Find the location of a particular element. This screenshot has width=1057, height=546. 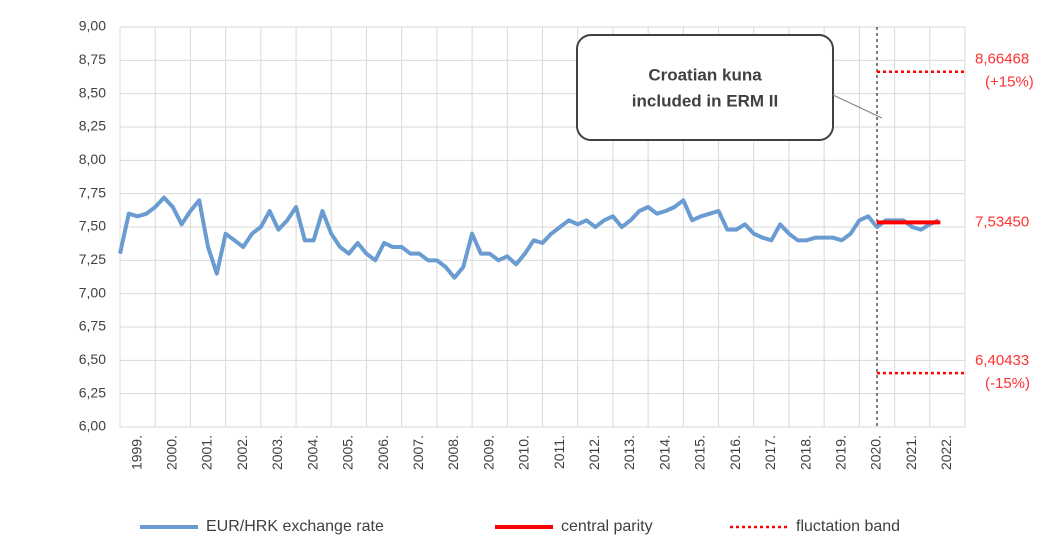

y-tick-label: 6,75 is located at coordinates (92, 326).